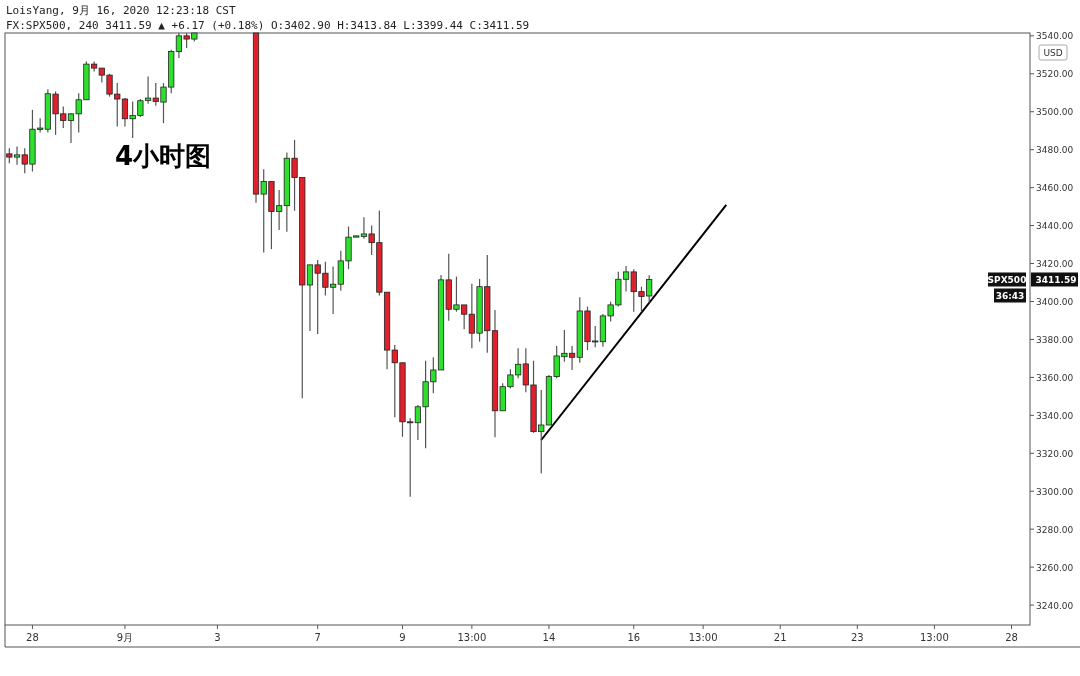 The height and width of the screenshot is (676, 1080). I want to click on ytick: 3260.00, so click(1055, 567).